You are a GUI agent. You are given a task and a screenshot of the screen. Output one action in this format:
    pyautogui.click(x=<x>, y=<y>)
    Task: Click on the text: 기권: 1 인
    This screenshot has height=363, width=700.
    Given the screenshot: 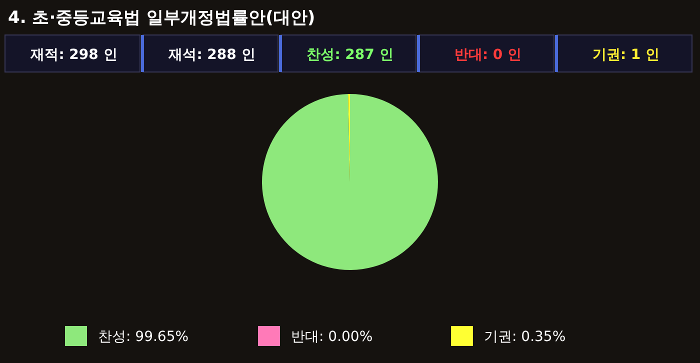 What is the action you would take?
    pyautogui.click(x=626, y=55)
    